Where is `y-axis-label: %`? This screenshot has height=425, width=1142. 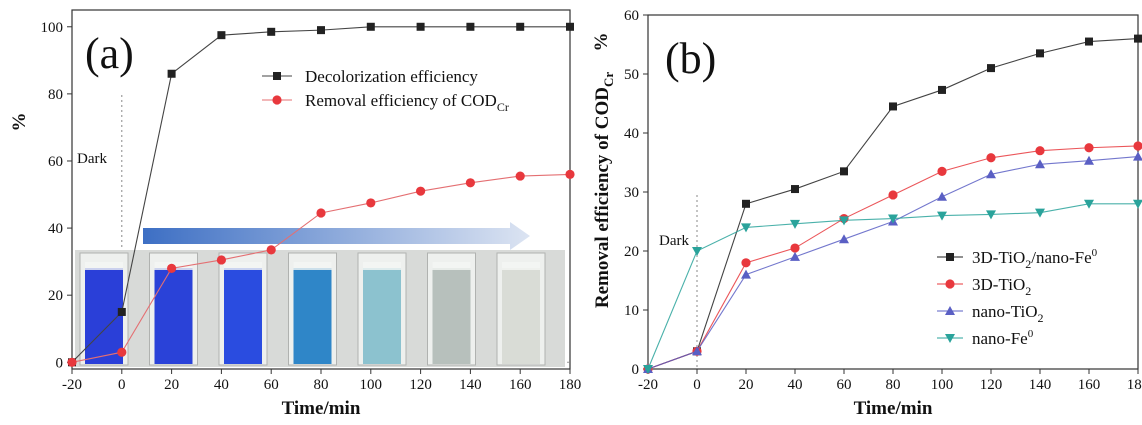
y-axis-label: % is located at coordinates (19, 122).